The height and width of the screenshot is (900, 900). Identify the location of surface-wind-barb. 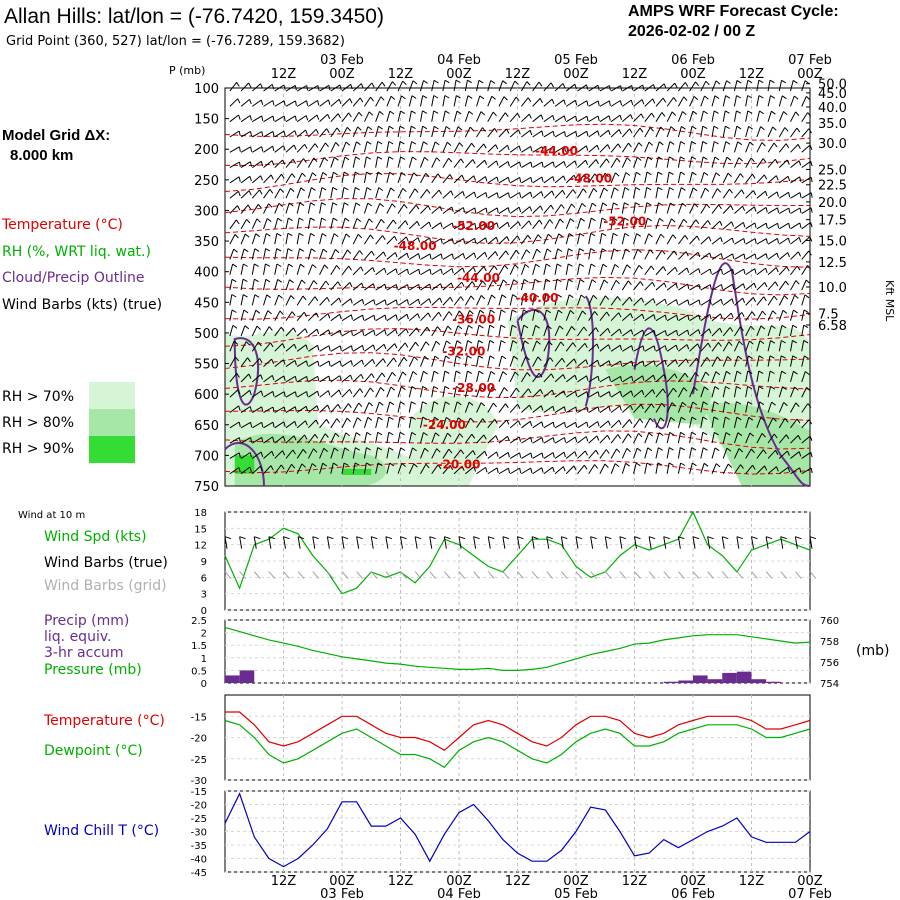
(738, 542).